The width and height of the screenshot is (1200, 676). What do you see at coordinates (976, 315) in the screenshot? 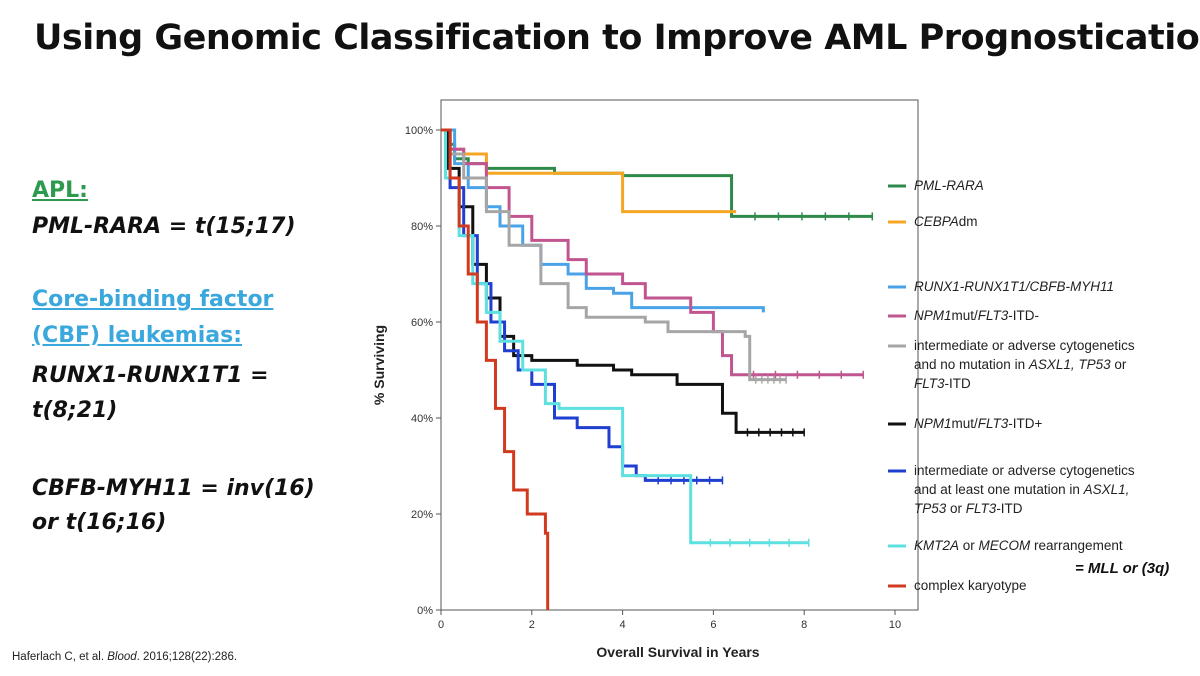
I see `legend-label-4: NPM1mut/FLT3-ITD-` at bounding box center [976, 315].